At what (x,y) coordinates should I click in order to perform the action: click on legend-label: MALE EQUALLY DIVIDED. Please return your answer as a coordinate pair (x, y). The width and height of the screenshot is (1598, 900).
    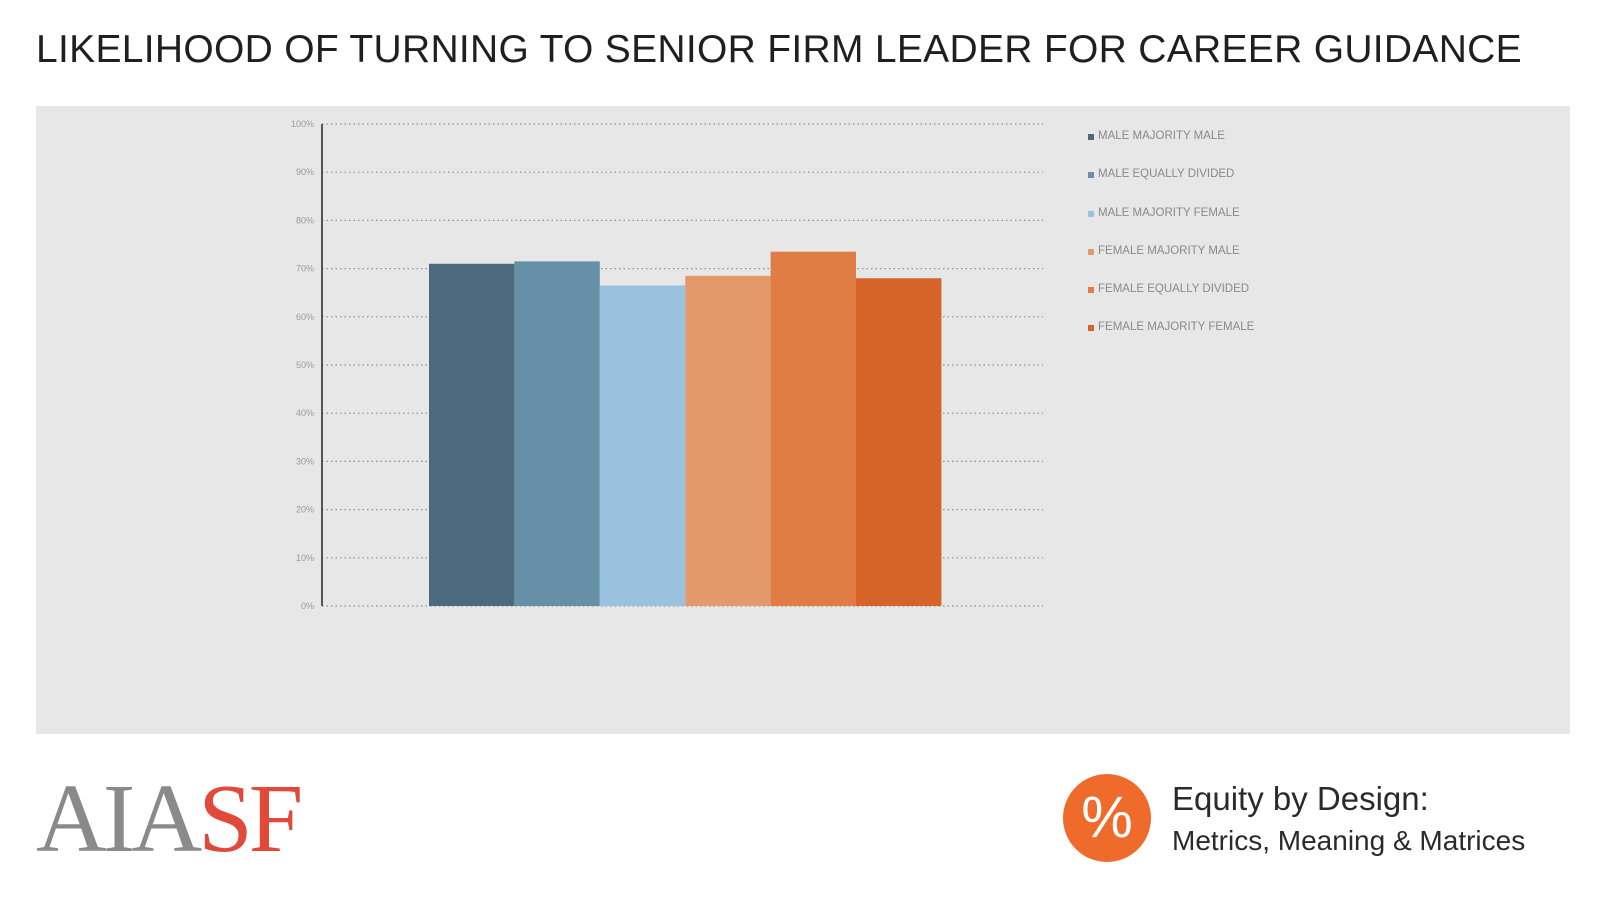
    Looking at the image, I should click on (1166, 174).